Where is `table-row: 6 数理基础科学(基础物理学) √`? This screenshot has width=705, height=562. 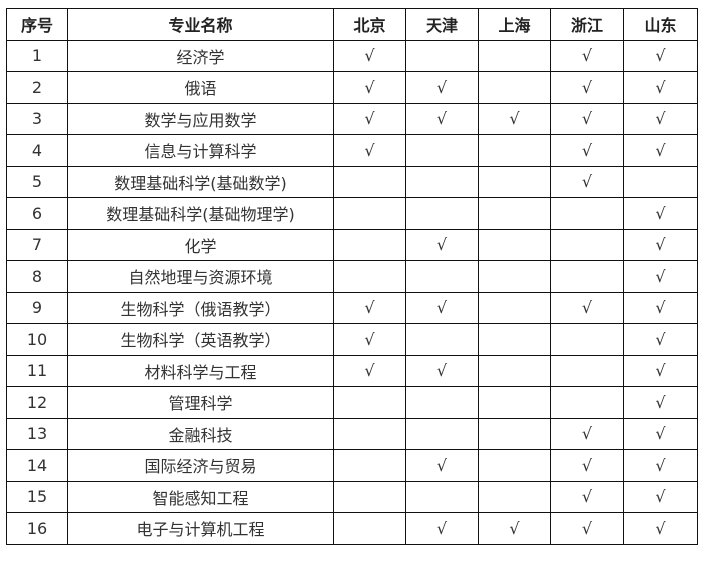
table-row: 6 数理基础科学(基础物理学) √ is located at coordinates (352, 213).